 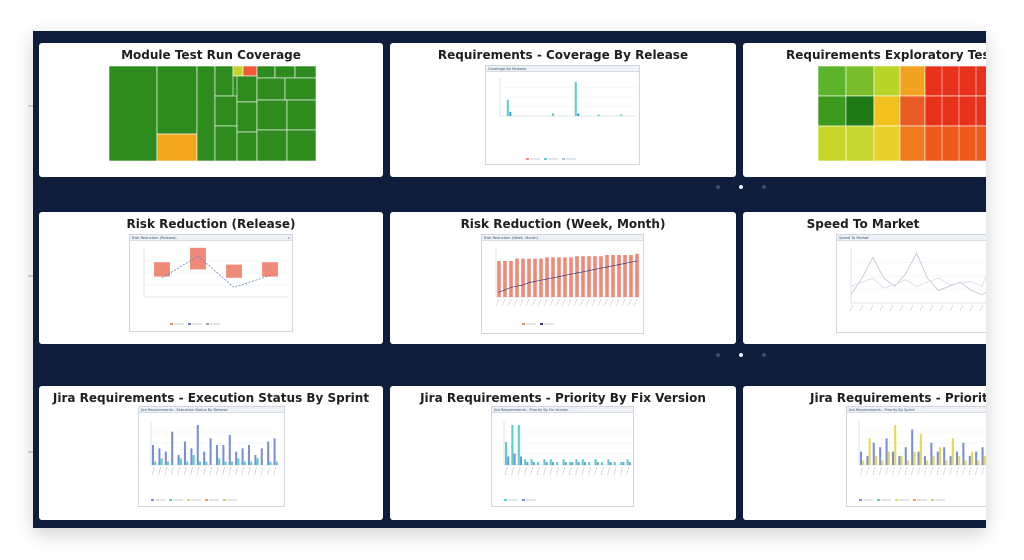 I want to click on widget-card-speed-to-market: Speed To Market Speed To Market, so click(x=864, y=278).